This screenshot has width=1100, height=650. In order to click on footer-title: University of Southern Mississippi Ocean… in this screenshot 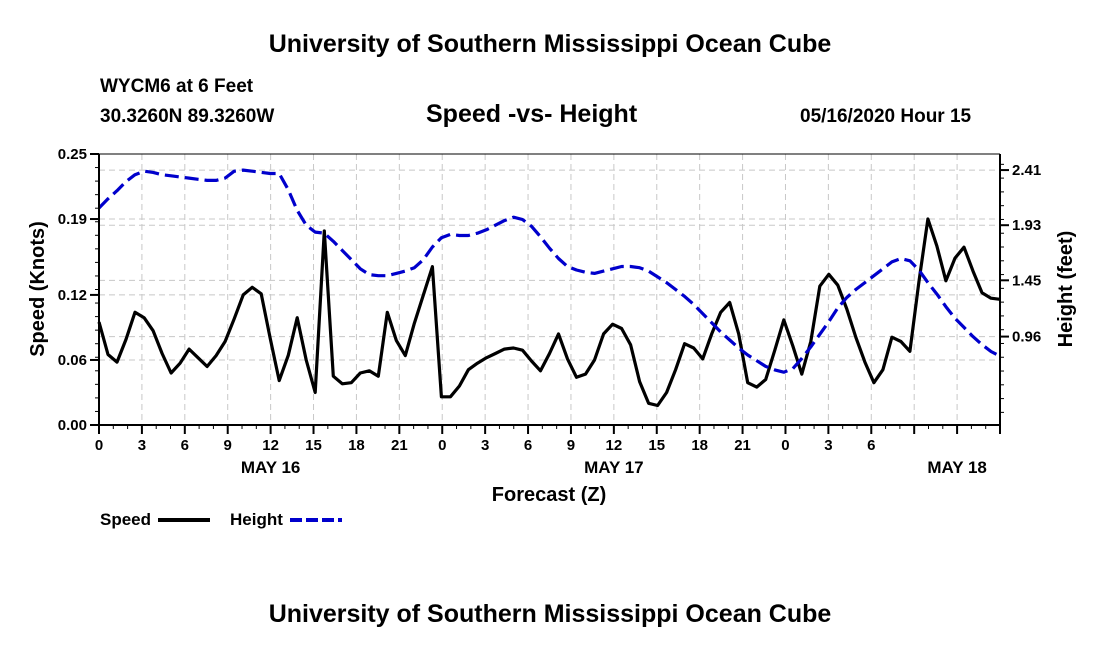, I will do `click(550, 614)`.